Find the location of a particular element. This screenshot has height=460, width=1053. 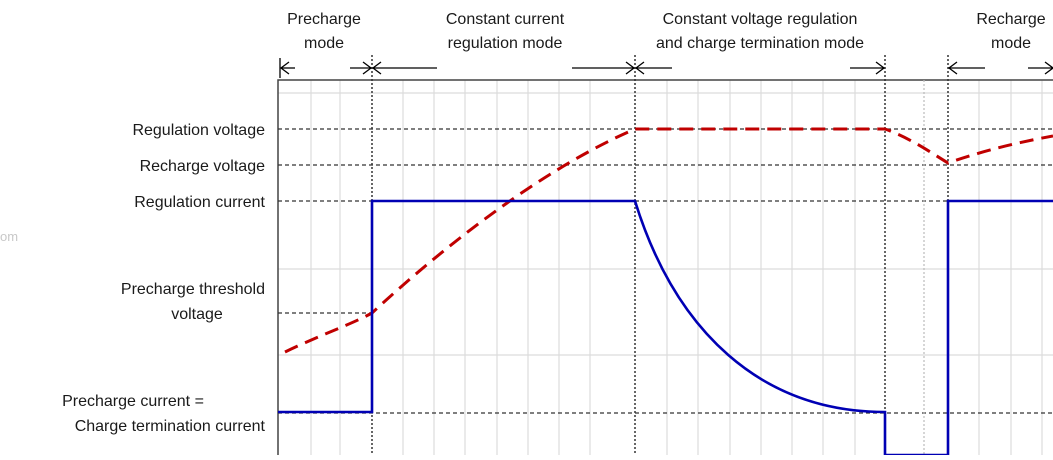

level-label-precharge-current-line-2: Charge termination current is located at coordinates (170, 426).